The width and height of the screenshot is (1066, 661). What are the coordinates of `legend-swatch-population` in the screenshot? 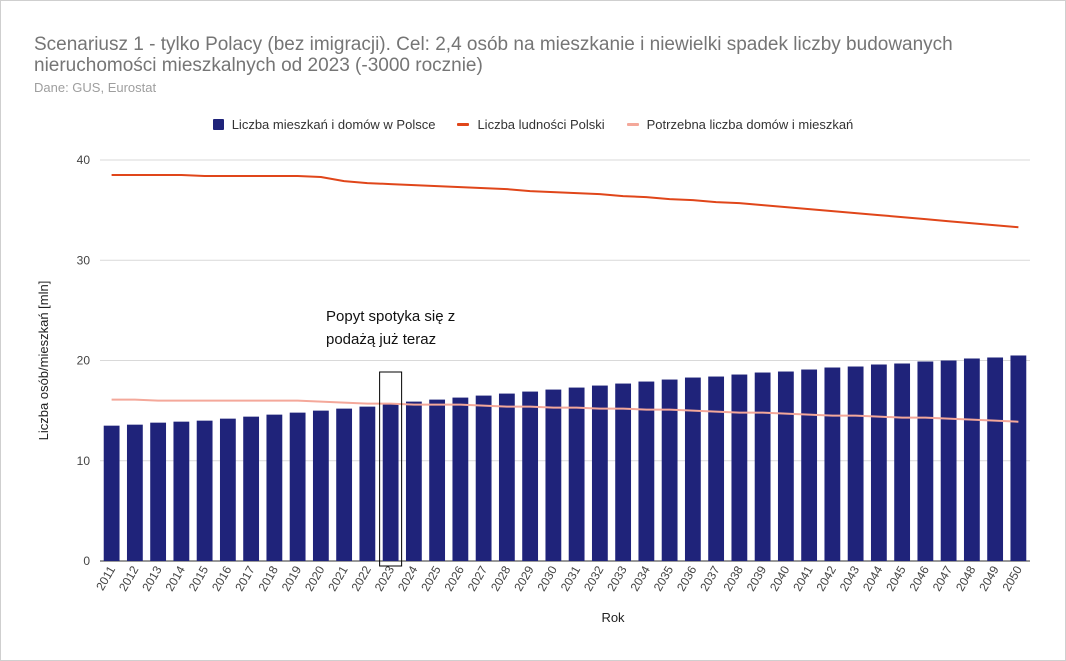 It's located at (463, 124).